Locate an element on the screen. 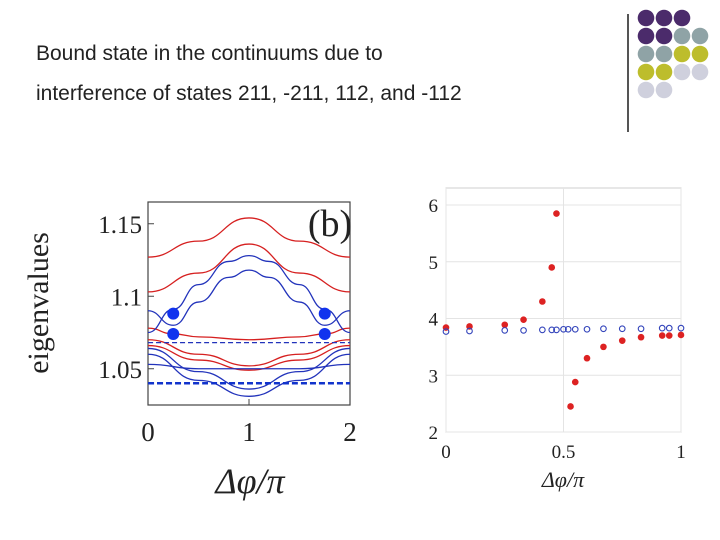 Image resolution: width=720 pixels, height=540 pixels. y-tick-label: 2 is located at coordinates (434, 433).